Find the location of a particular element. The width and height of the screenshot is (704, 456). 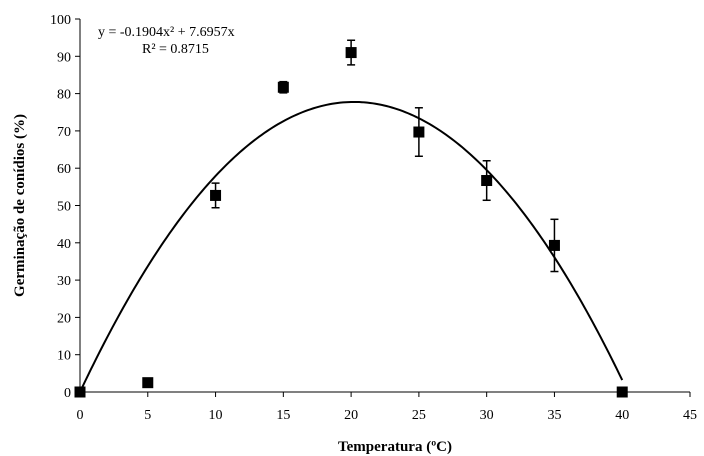

y-tick-label: 50 is located at coordinates (64, 207).